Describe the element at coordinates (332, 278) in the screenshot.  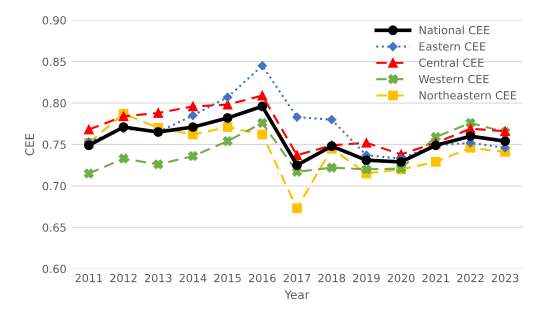
I see `x-tick-label: 2018` at that location.